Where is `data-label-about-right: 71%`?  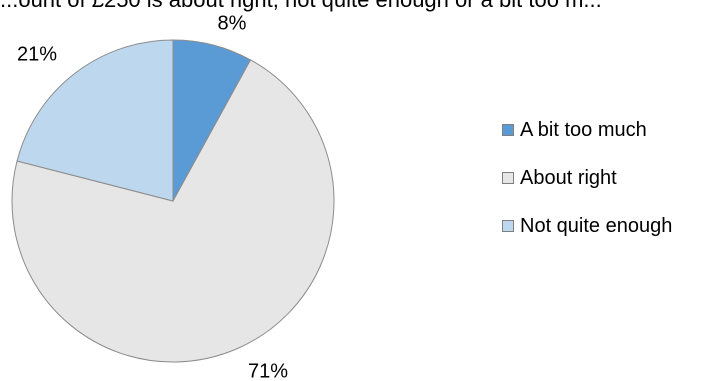 data-label-about-right: 71% is located at coordinates (268, 370).